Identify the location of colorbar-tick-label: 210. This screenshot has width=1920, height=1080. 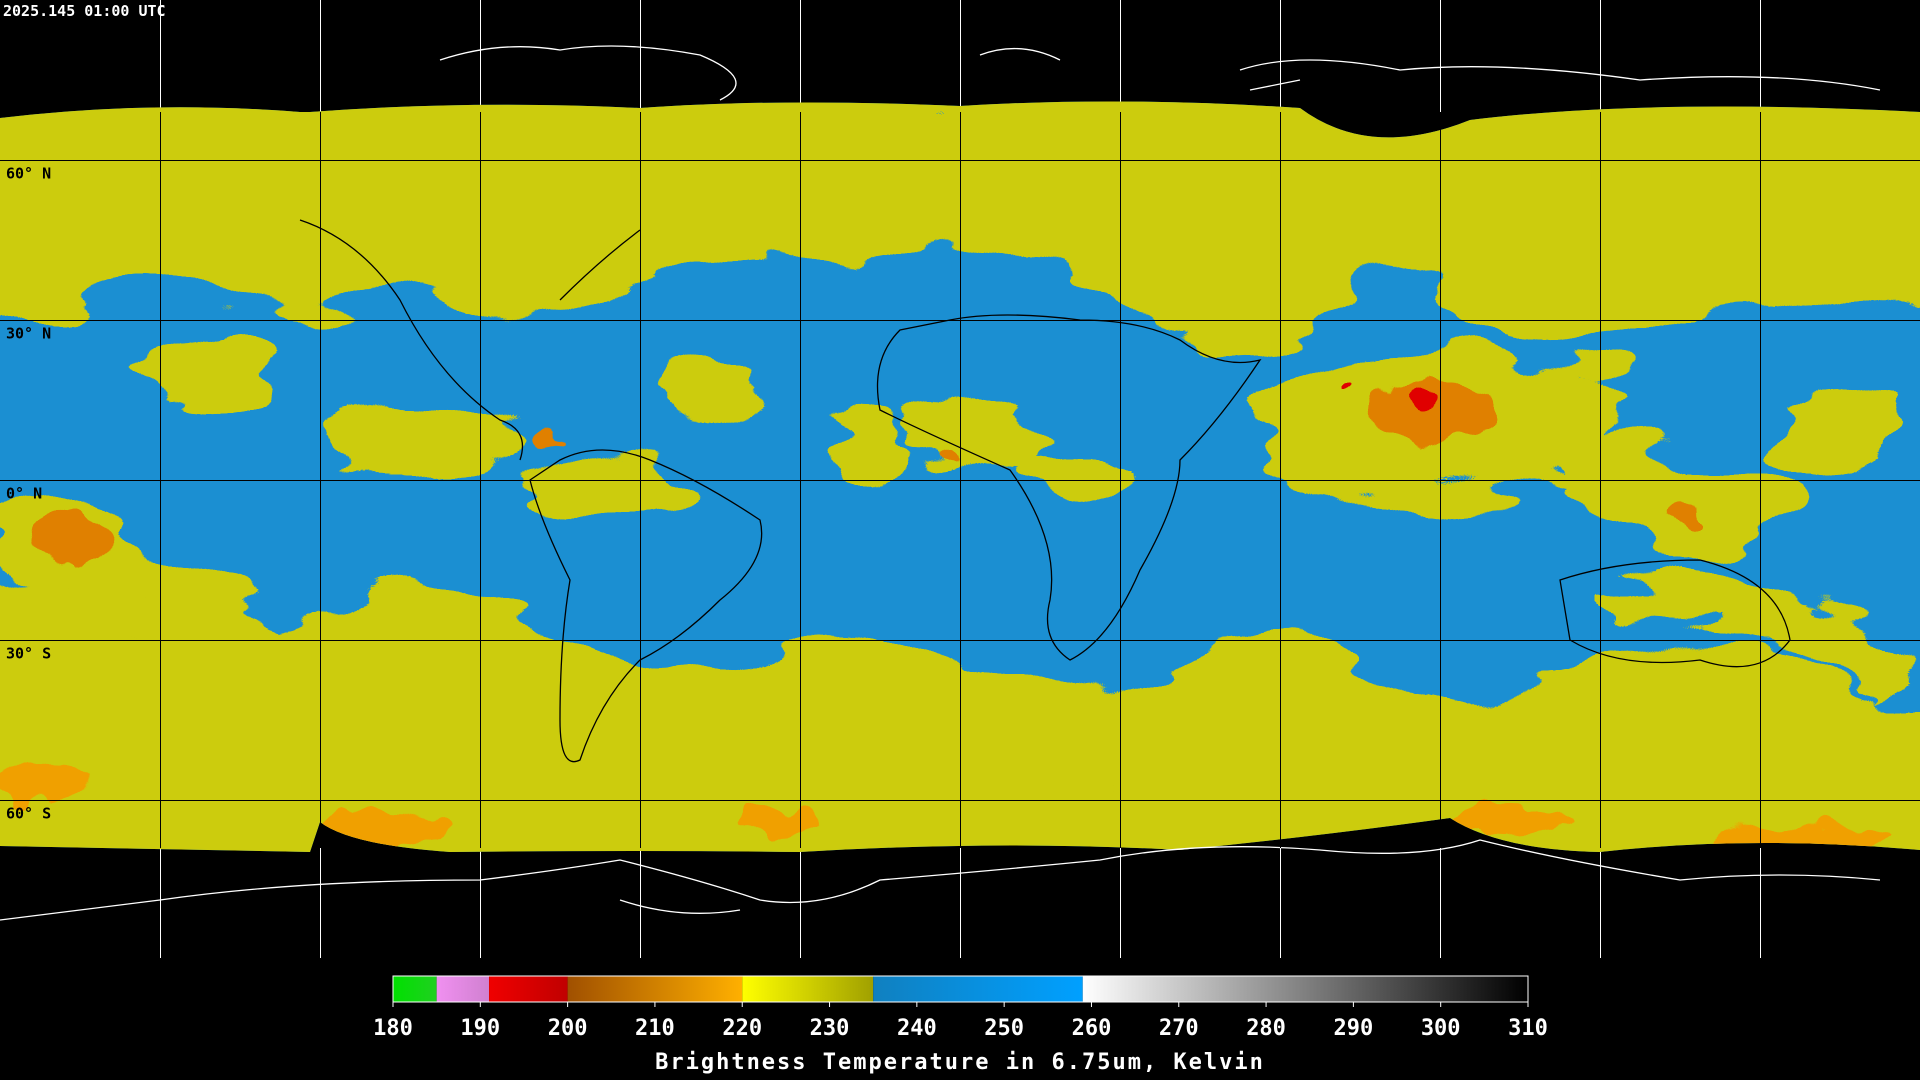
(655, 1028).